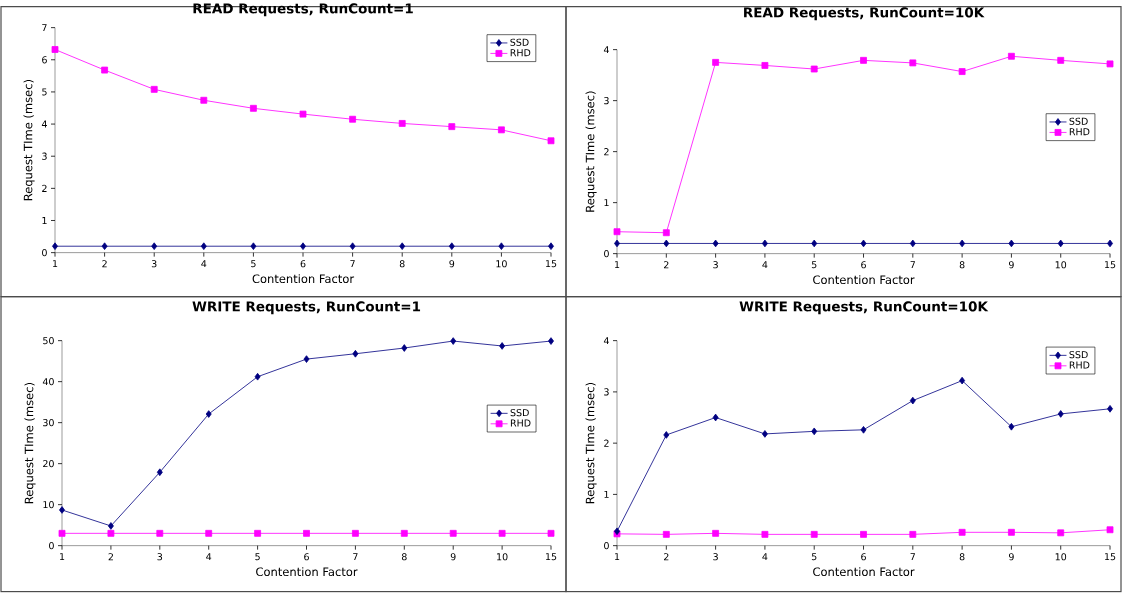  Describe the element at coordinates (44, 156) in the screenshot. I see `y-tick-label: 3` at that location.